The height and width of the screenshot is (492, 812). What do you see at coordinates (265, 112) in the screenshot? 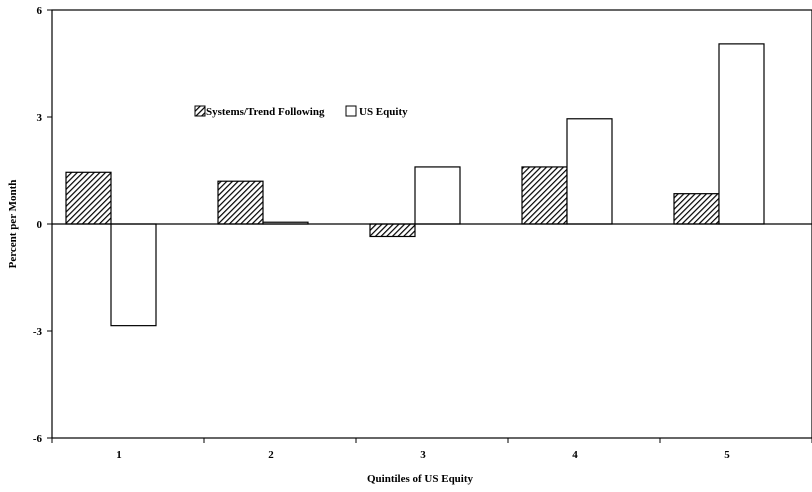
I see `legend-label-systems-trend-following: Systems/Trend Following` at bounding box center [265, 112].